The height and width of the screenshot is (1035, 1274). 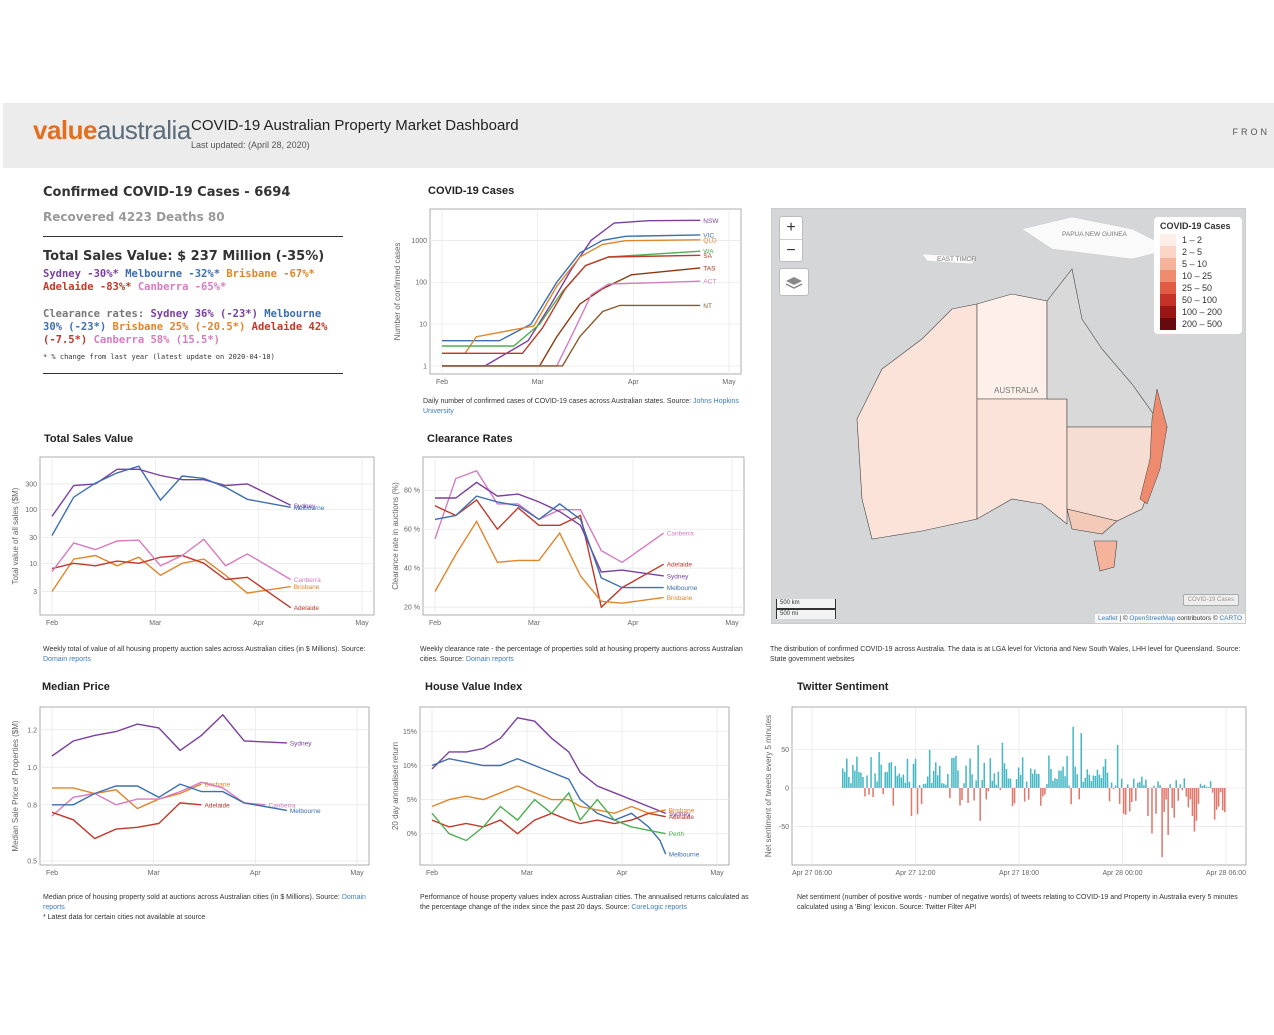 What do you see at coordinates (35, 592) in the screenshot?
I see `y-tick-label: 3` at bounding box center [35, 592].